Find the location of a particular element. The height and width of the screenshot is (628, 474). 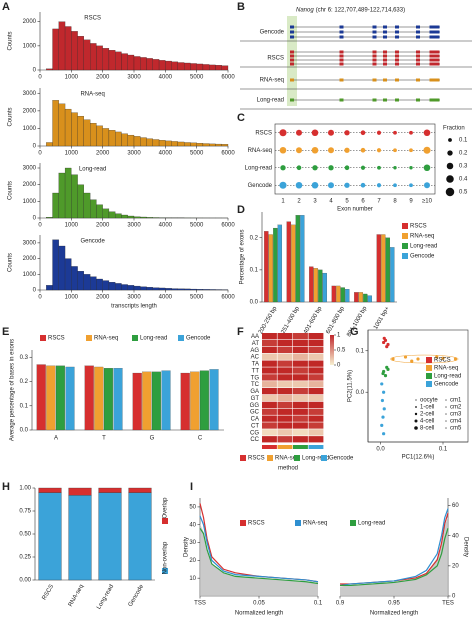

legend-label: Gencode is located at coordinates (446, 385).